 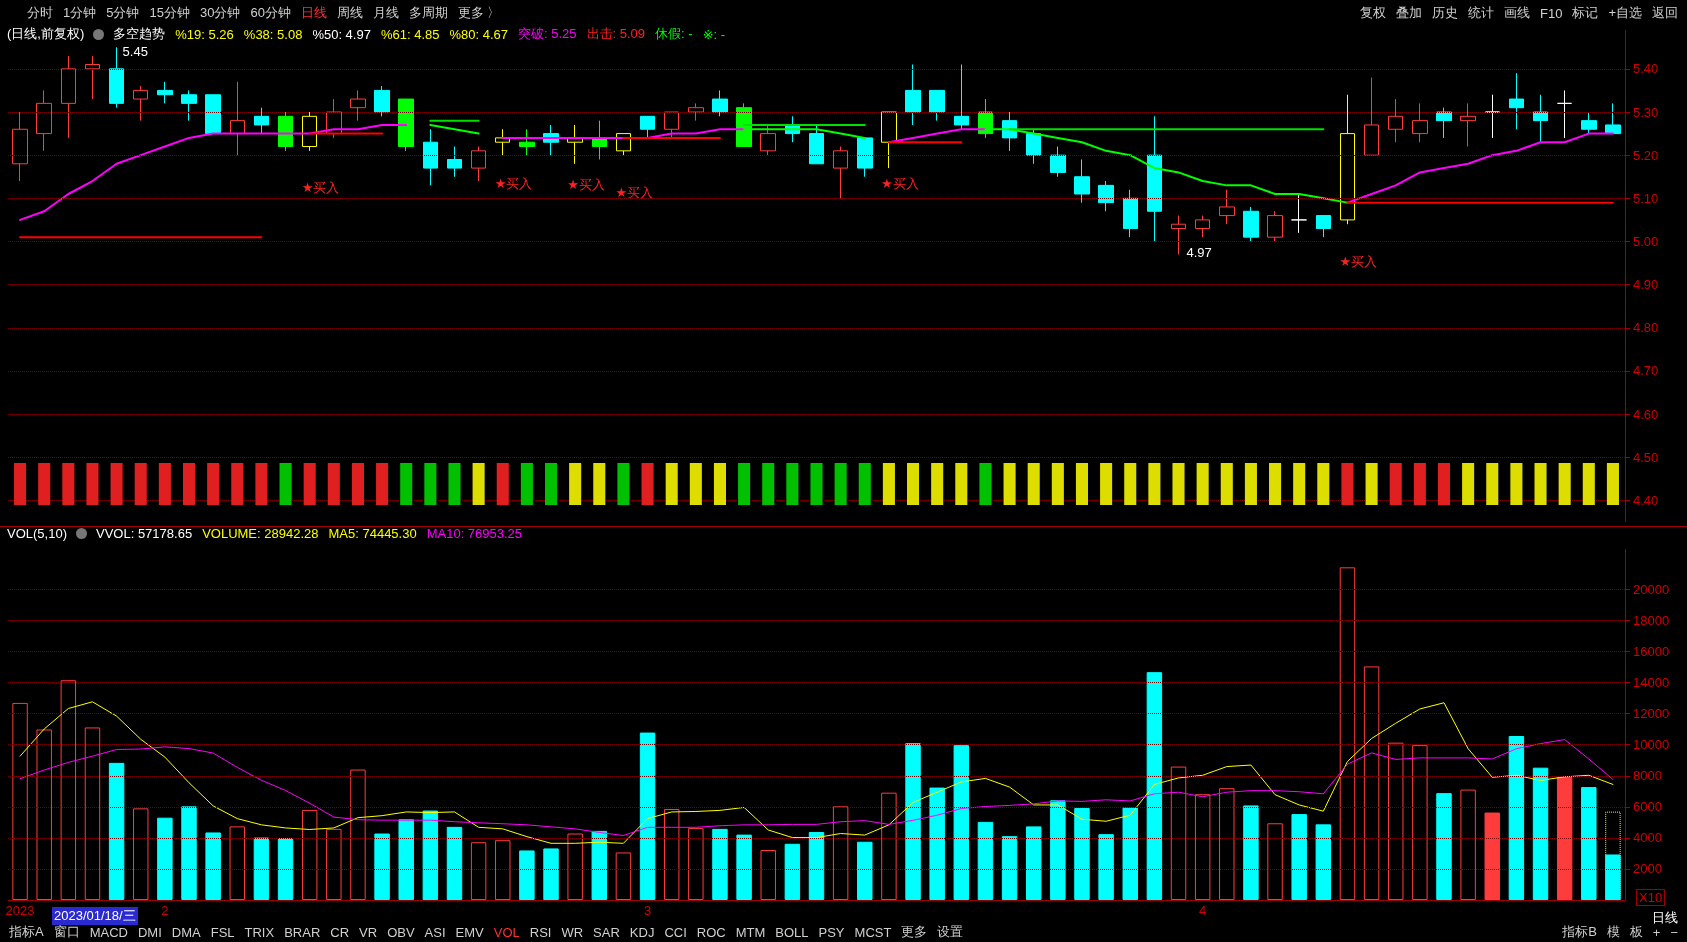 I want to click on annotation: %61: 4.85, so click(x=410, y=34).